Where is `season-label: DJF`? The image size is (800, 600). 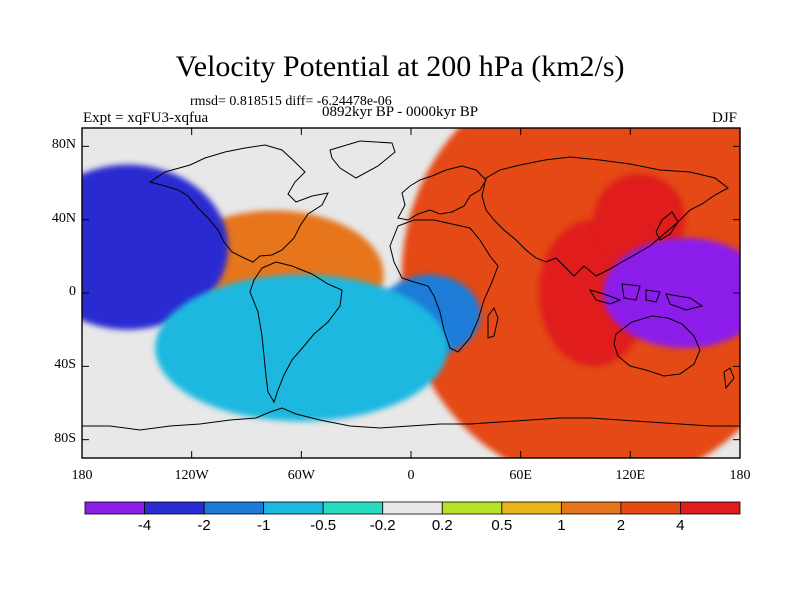 season-label: DJF is located at coordinates (725, 118).